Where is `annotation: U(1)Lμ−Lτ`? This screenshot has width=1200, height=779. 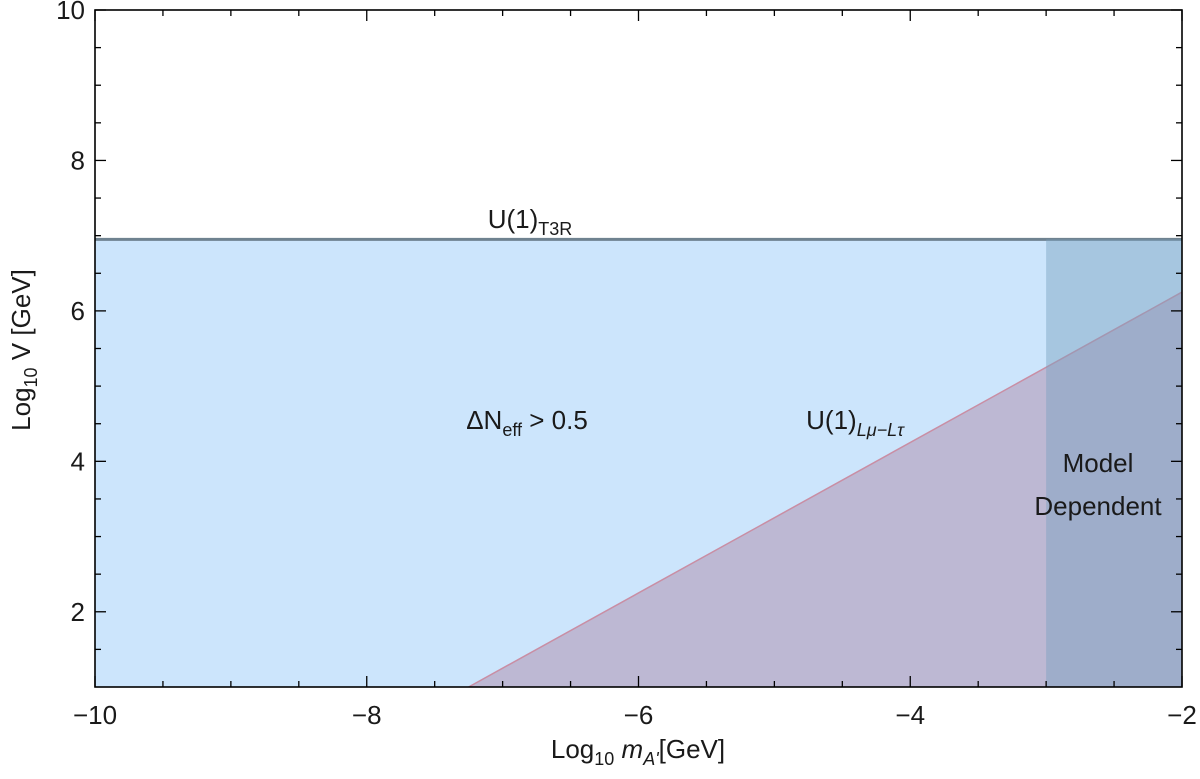
annotation: U(1)Lμ−Lτ is located at coordinates (855, 422).